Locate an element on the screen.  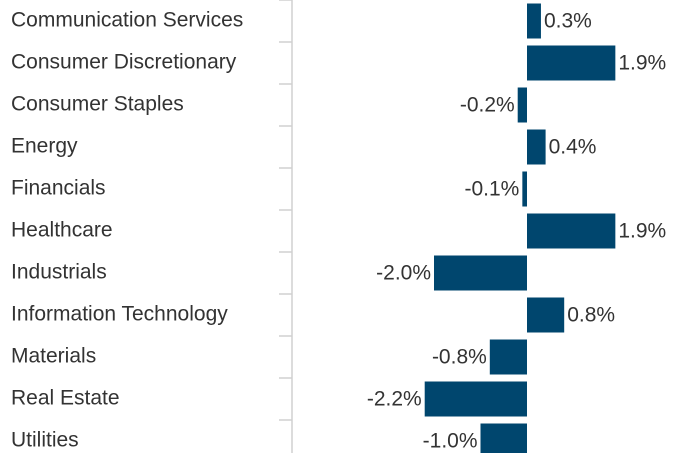
category-label: Consumer Discretionary is located at coordinates (124, 62).